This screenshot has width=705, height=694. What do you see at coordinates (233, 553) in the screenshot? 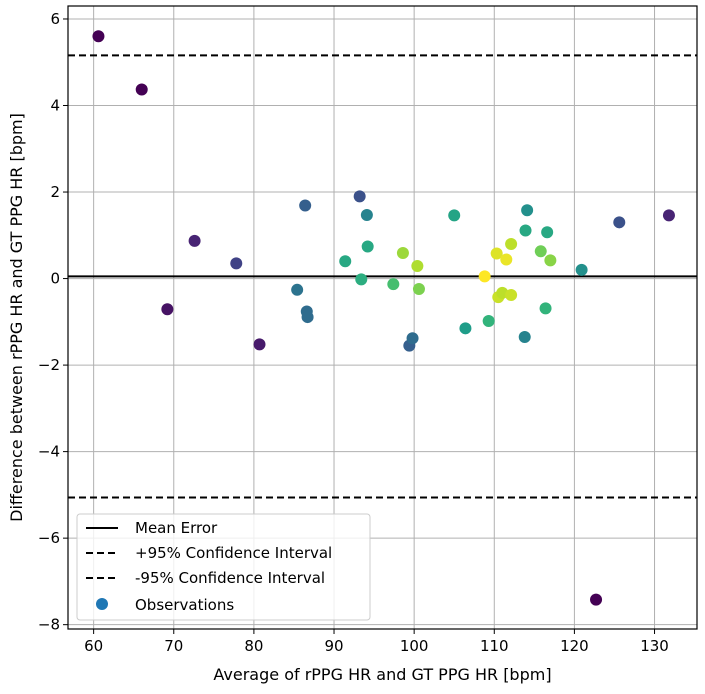
I see `legend-upper-ci-label: +95% Confidence Interval` at bounding box center [233, 553].